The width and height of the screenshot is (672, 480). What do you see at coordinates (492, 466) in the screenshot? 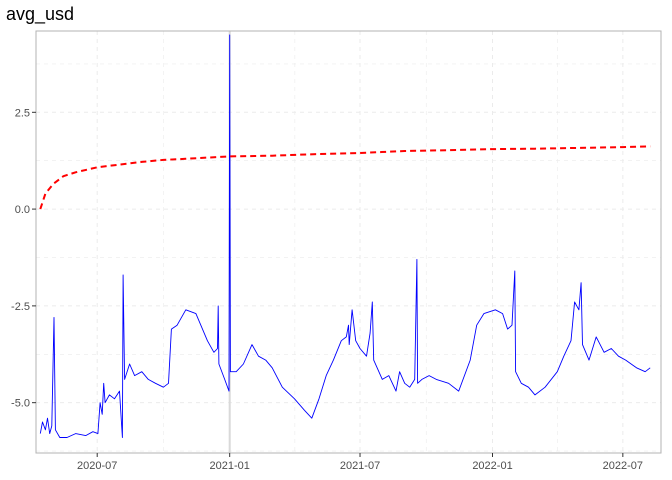
I see `x-tick-label: 2022-01` at bounding box center [492, 466].